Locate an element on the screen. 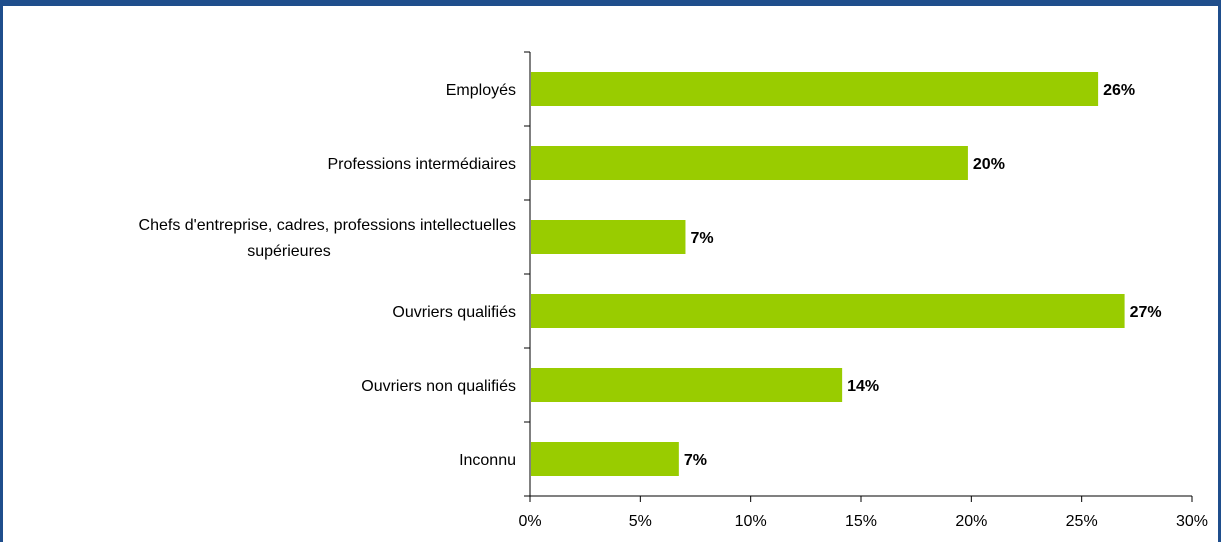  category-label: Professions intermédiaires is located at coordinates (421, 164).